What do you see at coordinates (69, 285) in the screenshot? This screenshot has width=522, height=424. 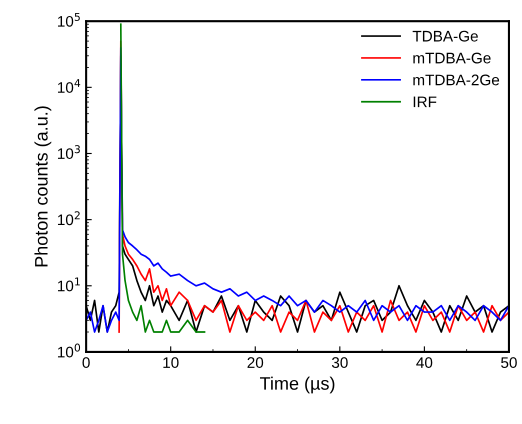 I see `y-tick-label: 10$^{1}$` at bounding box center [69, 285].